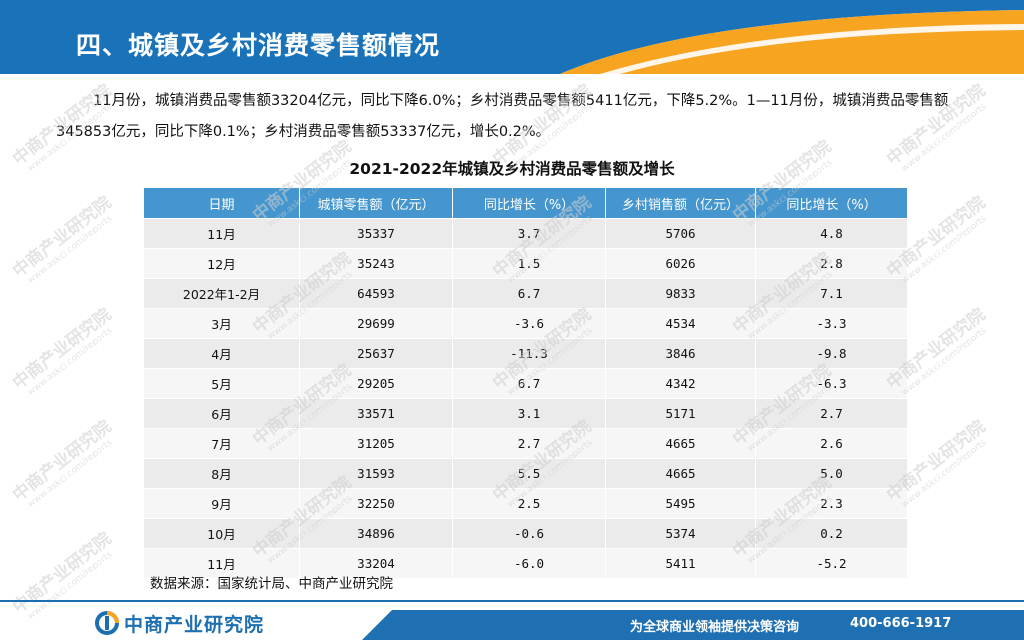  What do you see at coordinates (529, 323) in the screenshot?
I see `cell-urban-growth: -3.6` at bounding box center [529, 323].